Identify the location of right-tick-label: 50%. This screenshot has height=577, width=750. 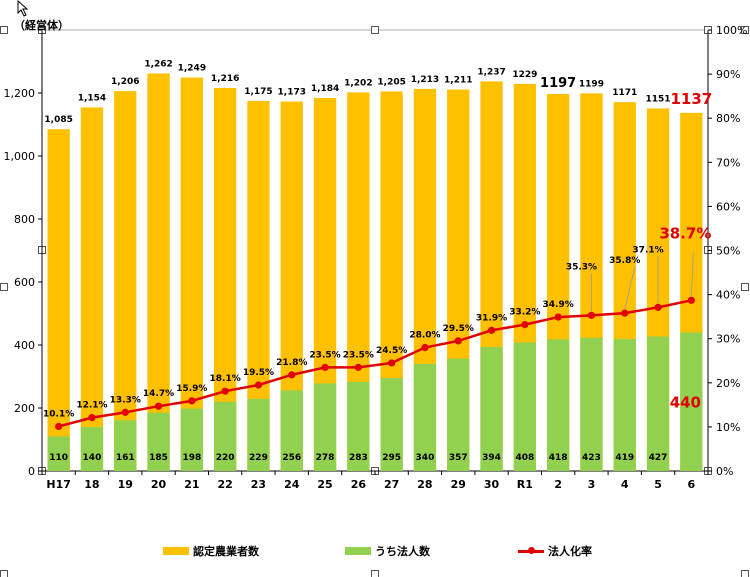
(728, 251).